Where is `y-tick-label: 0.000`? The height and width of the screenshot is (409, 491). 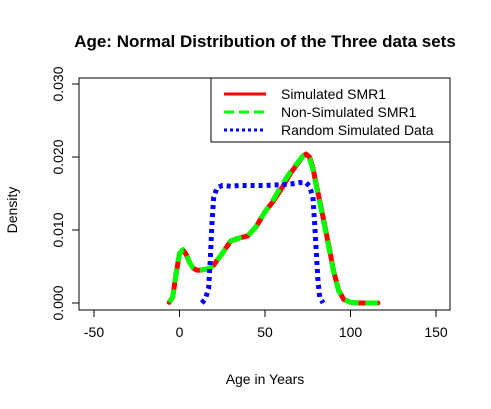 y-tick-label: 0.000 is located at coordinates (58, 302).